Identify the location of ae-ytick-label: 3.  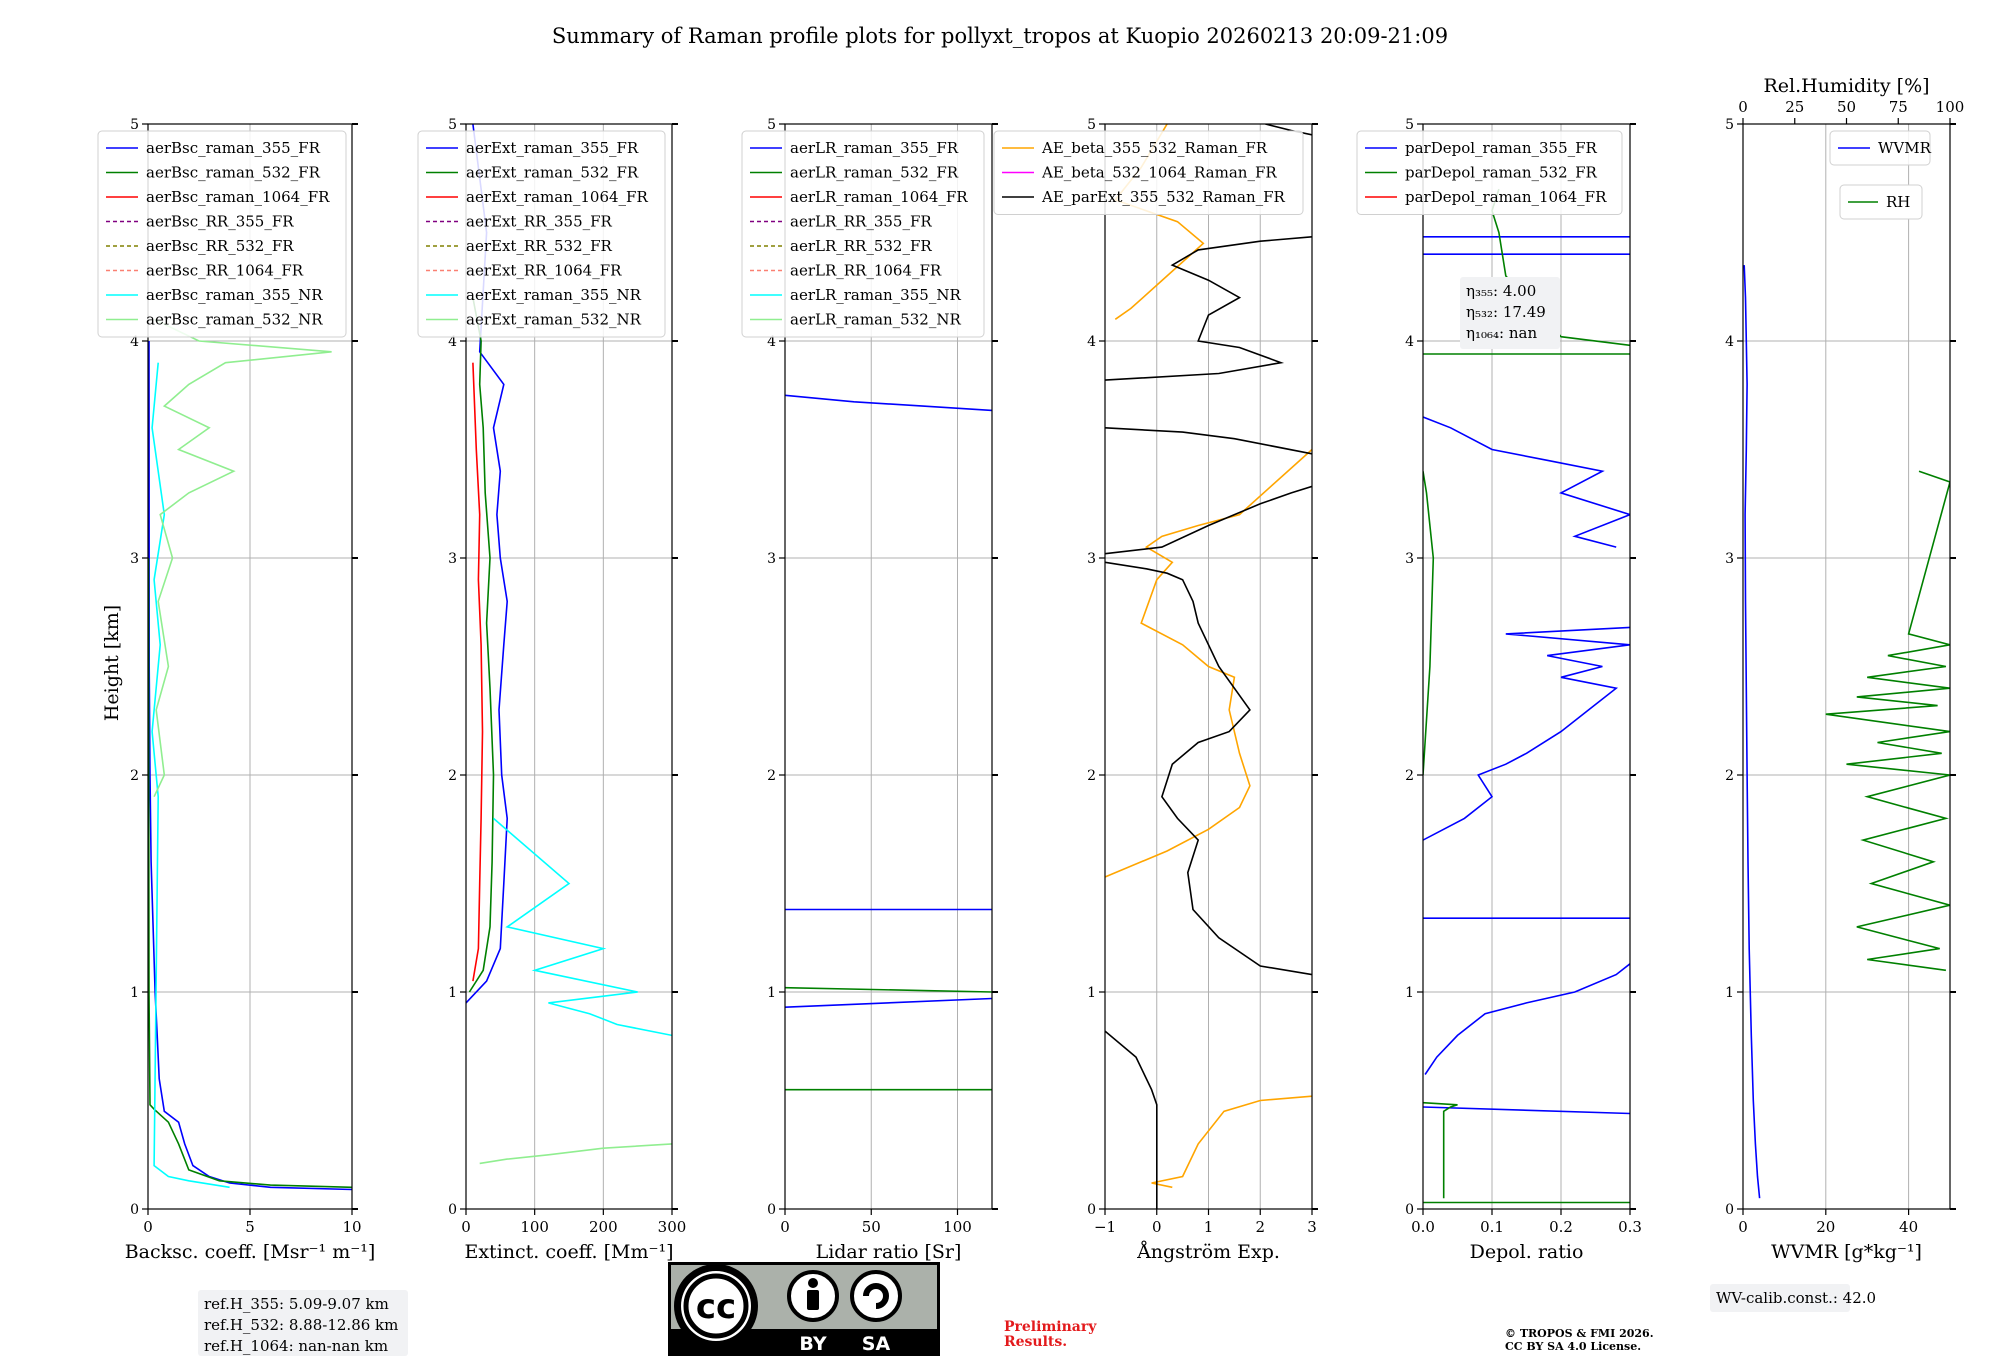
(1091, 559).